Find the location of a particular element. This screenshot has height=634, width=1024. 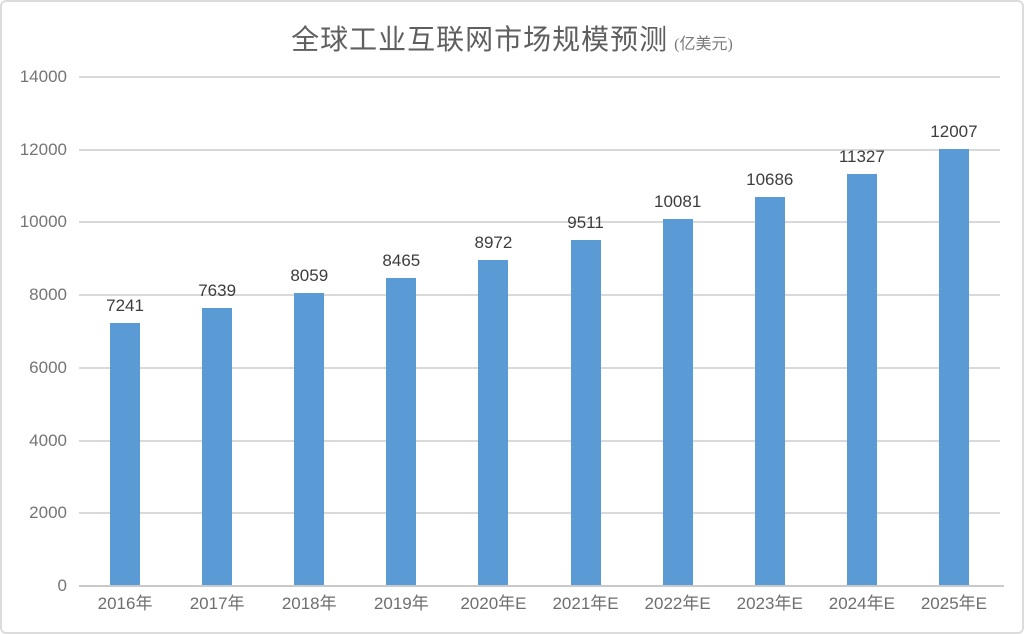

y-axis-tick-label: 8000 is located at coordinates (48, 295).